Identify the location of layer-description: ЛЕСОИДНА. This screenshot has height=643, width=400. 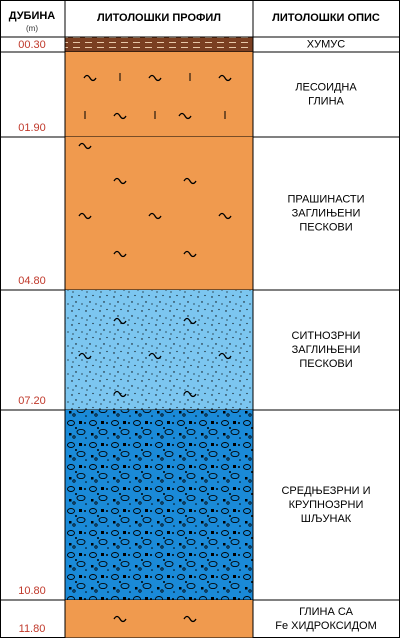
(326, 87).